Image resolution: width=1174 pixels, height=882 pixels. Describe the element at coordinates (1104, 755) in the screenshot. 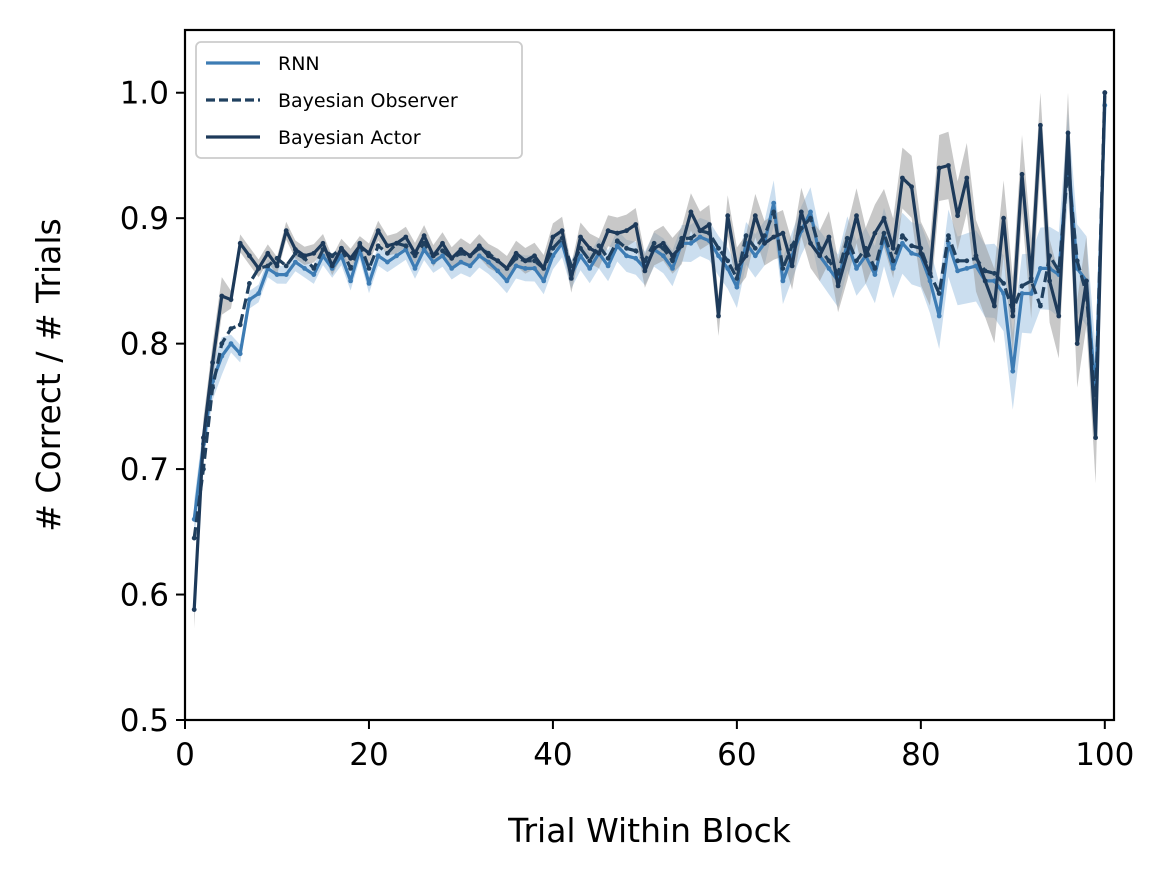

I see `x-tick-label: 100` at that location.